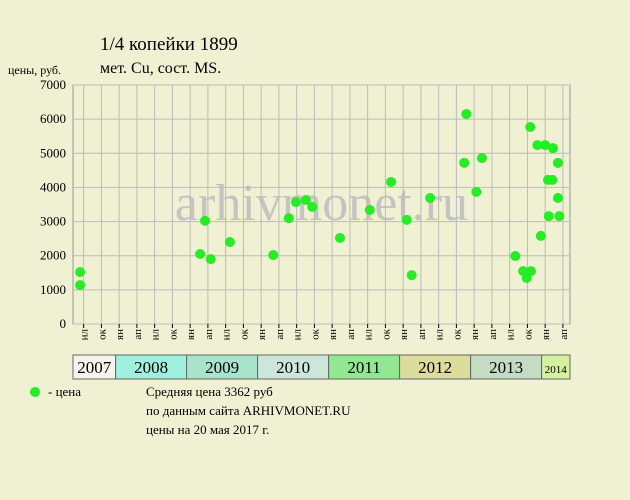  Describe the element at coordinates (53, 255) in the screenshot. I see `y-tick-label: 2000` at that location.